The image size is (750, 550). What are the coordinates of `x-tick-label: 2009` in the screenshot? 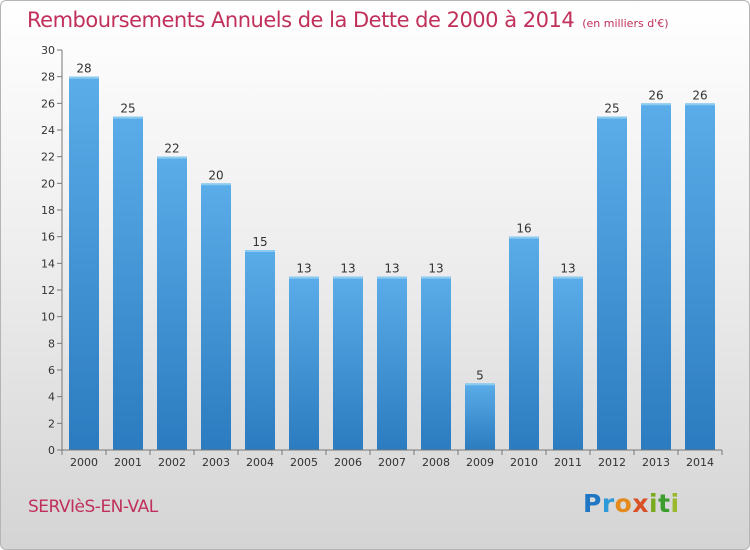 It's located at (480, 462).